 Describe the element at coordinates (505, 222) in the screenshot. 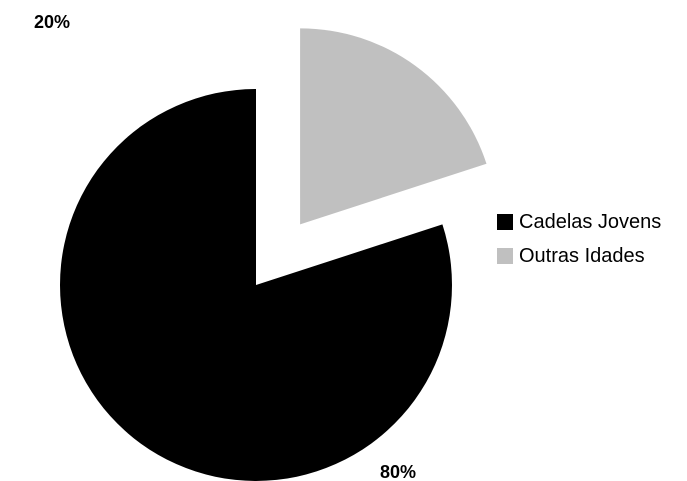

I see `legend-swatch-cadelas-jovens` at that location.